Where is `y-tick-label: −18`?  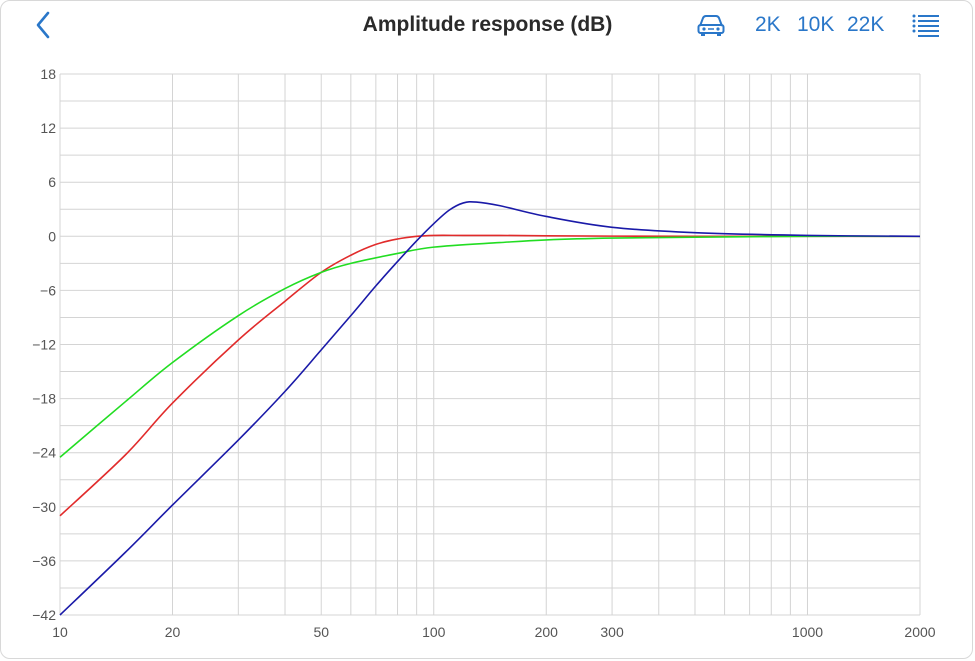
y-tick-label: −18 is located at coordinates (44, 399).